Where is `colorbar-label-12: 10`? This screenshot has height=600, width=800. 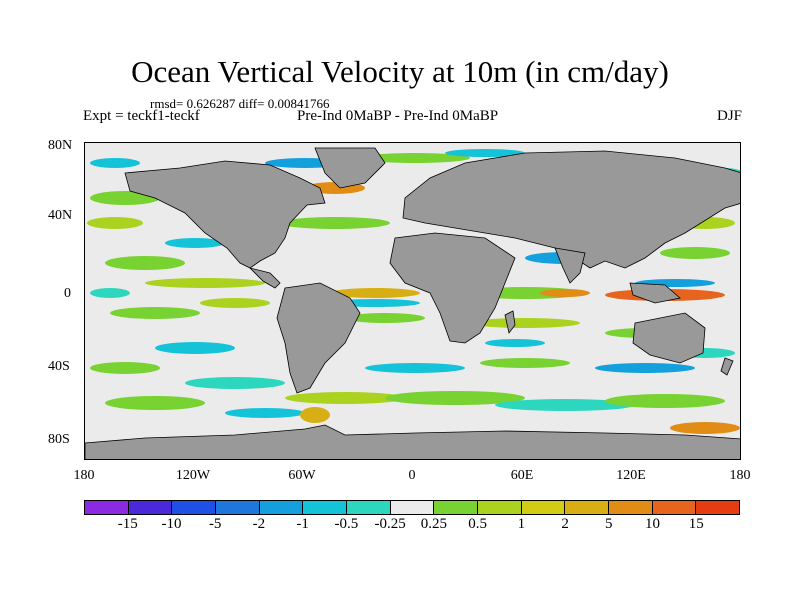 colorbar-label-12: 10 is located at coordinates (653, 524).